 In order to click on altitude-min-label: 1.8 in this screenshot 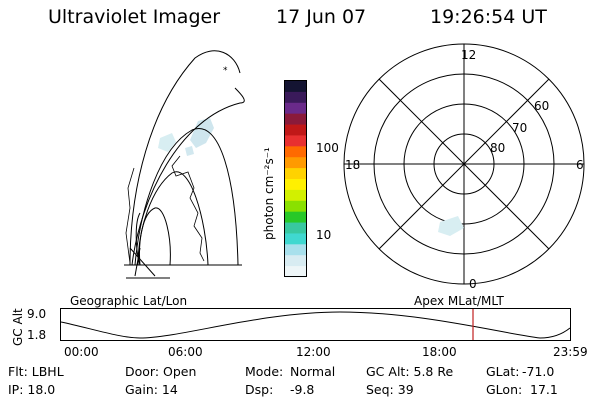, I will do `click(37, 335)`.